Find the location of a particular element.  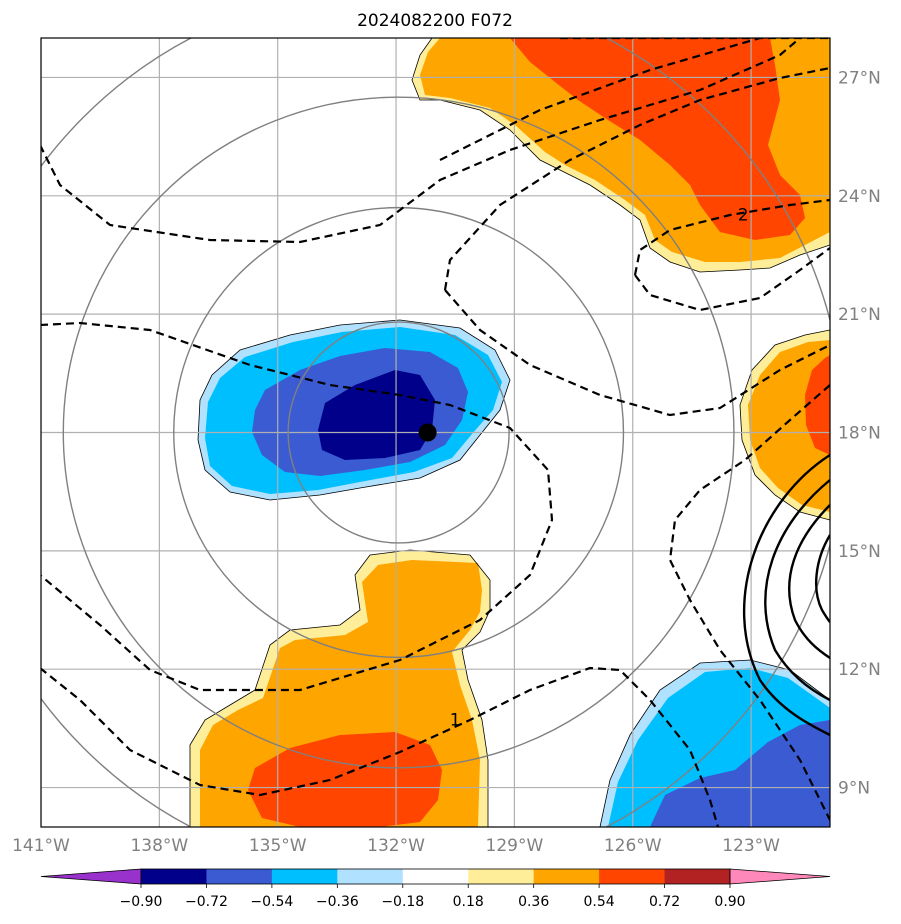

anomaly-fill-pos-072-e is located at coordinates (817, 405).